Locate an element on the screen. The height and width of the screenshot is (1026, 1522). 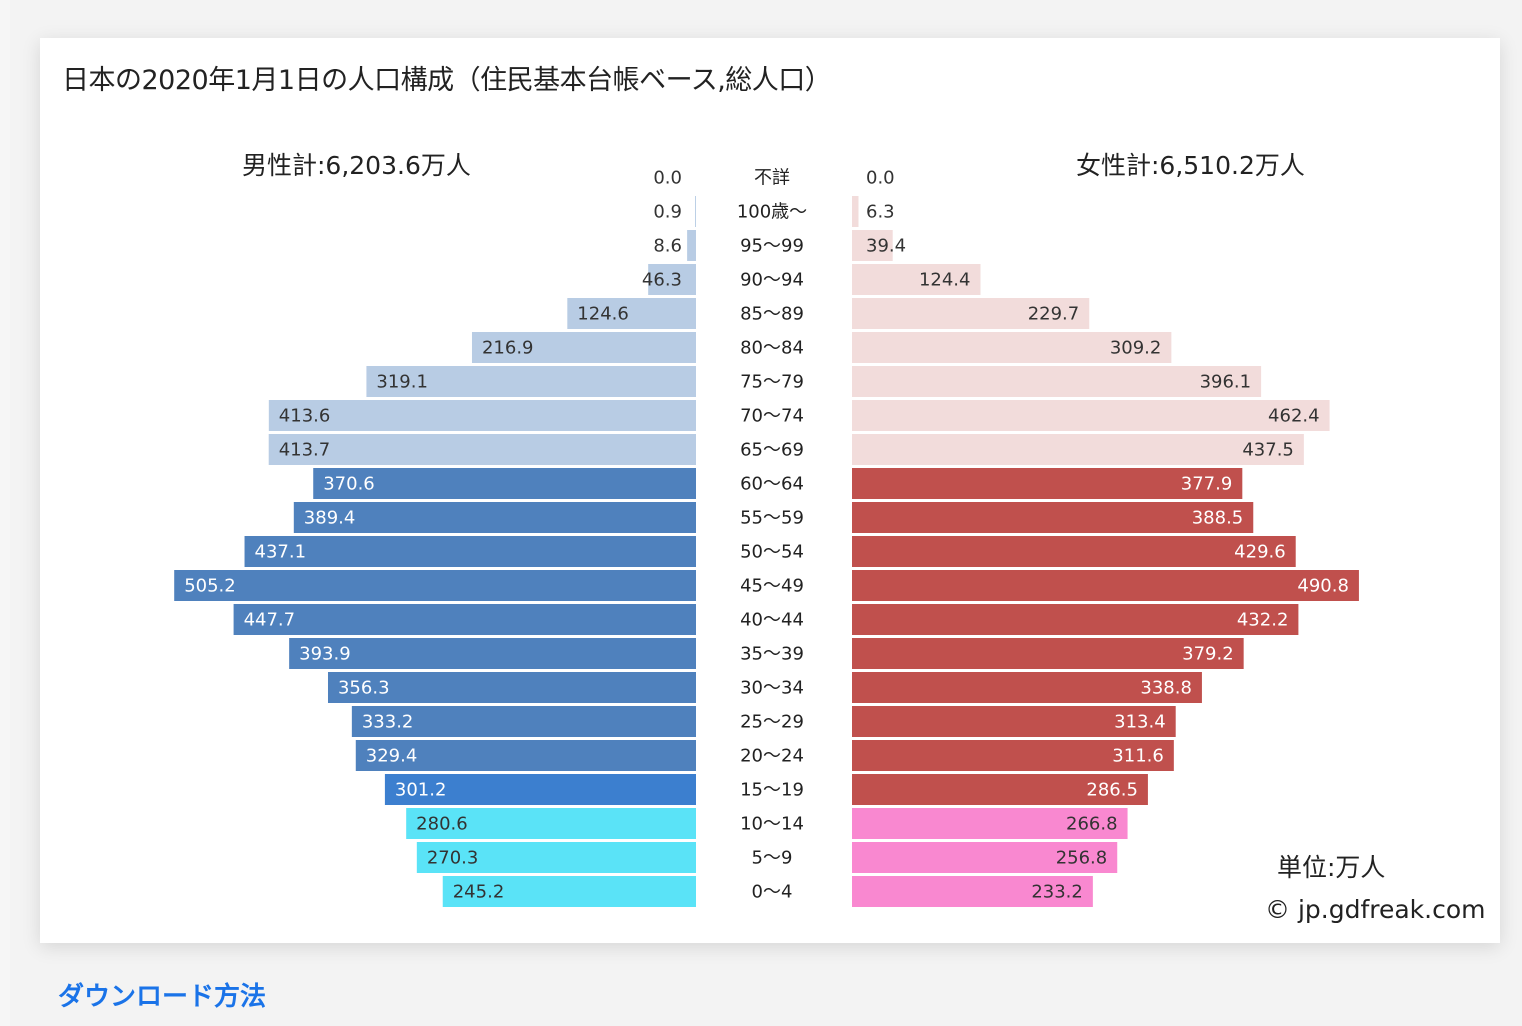
age-label: 85～89 is located at coordinates (772, 314).